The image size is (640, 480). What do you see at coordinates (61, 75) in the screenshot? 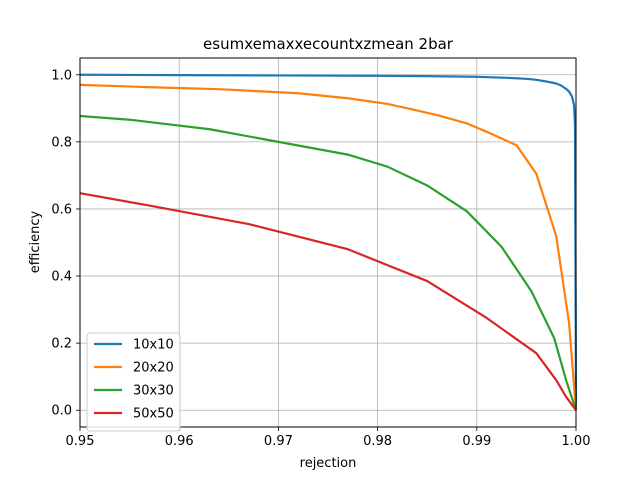
I see `y-tick-label: 1.0` at bounding box center [61, 75].